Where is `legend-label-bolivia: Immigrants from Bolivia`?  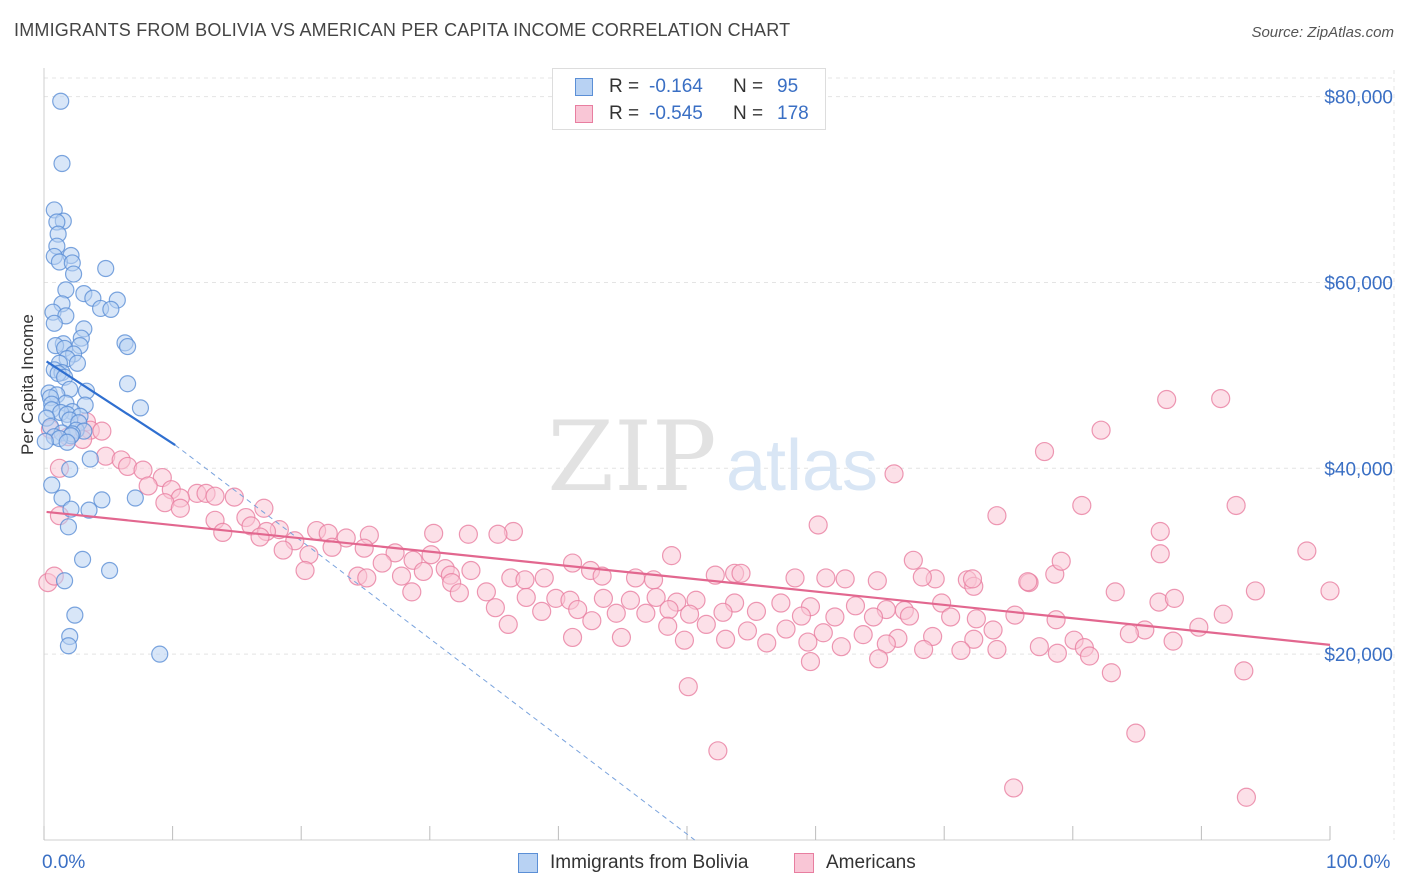 legend-label-bolivia: Immigrants from Bolivia is located at coordinates (649, 862).